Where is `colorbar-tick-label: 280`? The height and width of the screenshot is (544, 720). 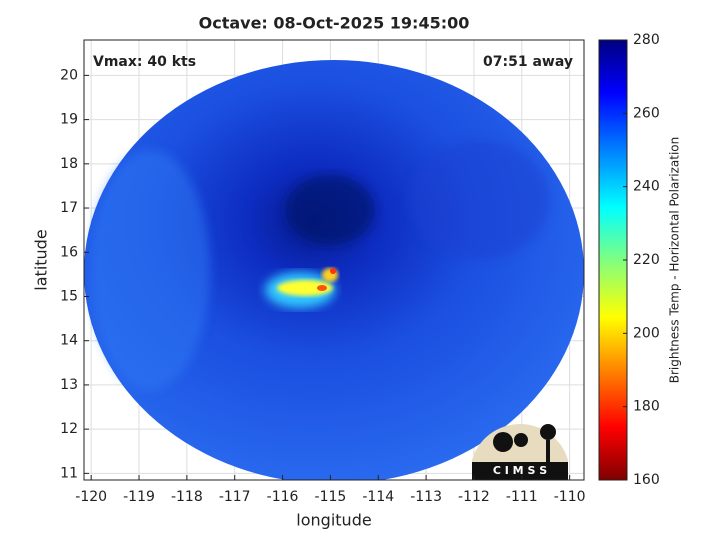 colorbar-tick-label: 280 is located at coordinates (646, 40).